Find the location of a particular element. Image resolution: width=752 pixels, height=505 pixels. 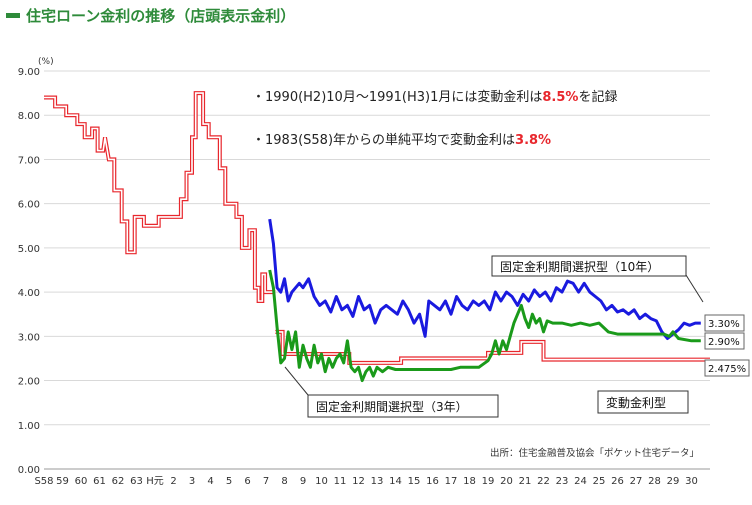

x-tick-label: 27 is located at coordinates (636, 481).